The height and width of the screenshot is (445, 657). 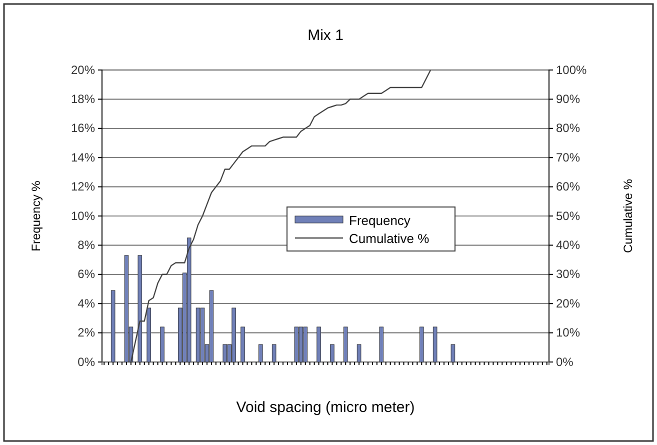 What do you see at coordinates (568, 187) in the screenshot?
I see `y2-tick-label: 60%` at bounding box center [568, 187].